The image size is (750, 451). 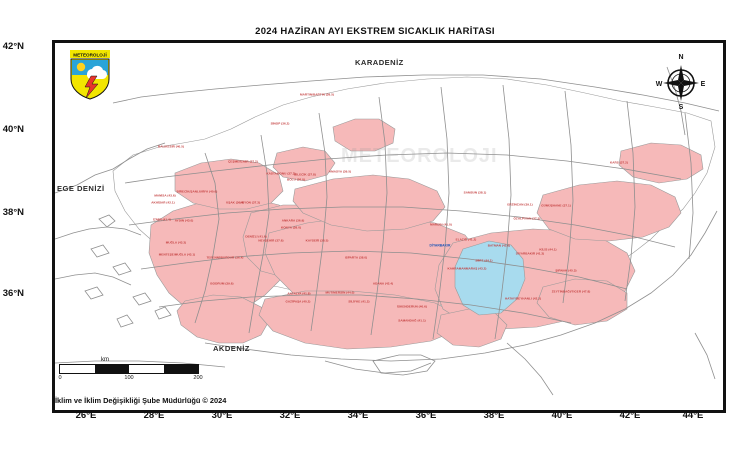 I want to click on meteoroloji-logo: METEOROLOJİ, so click(x=90, y=75).